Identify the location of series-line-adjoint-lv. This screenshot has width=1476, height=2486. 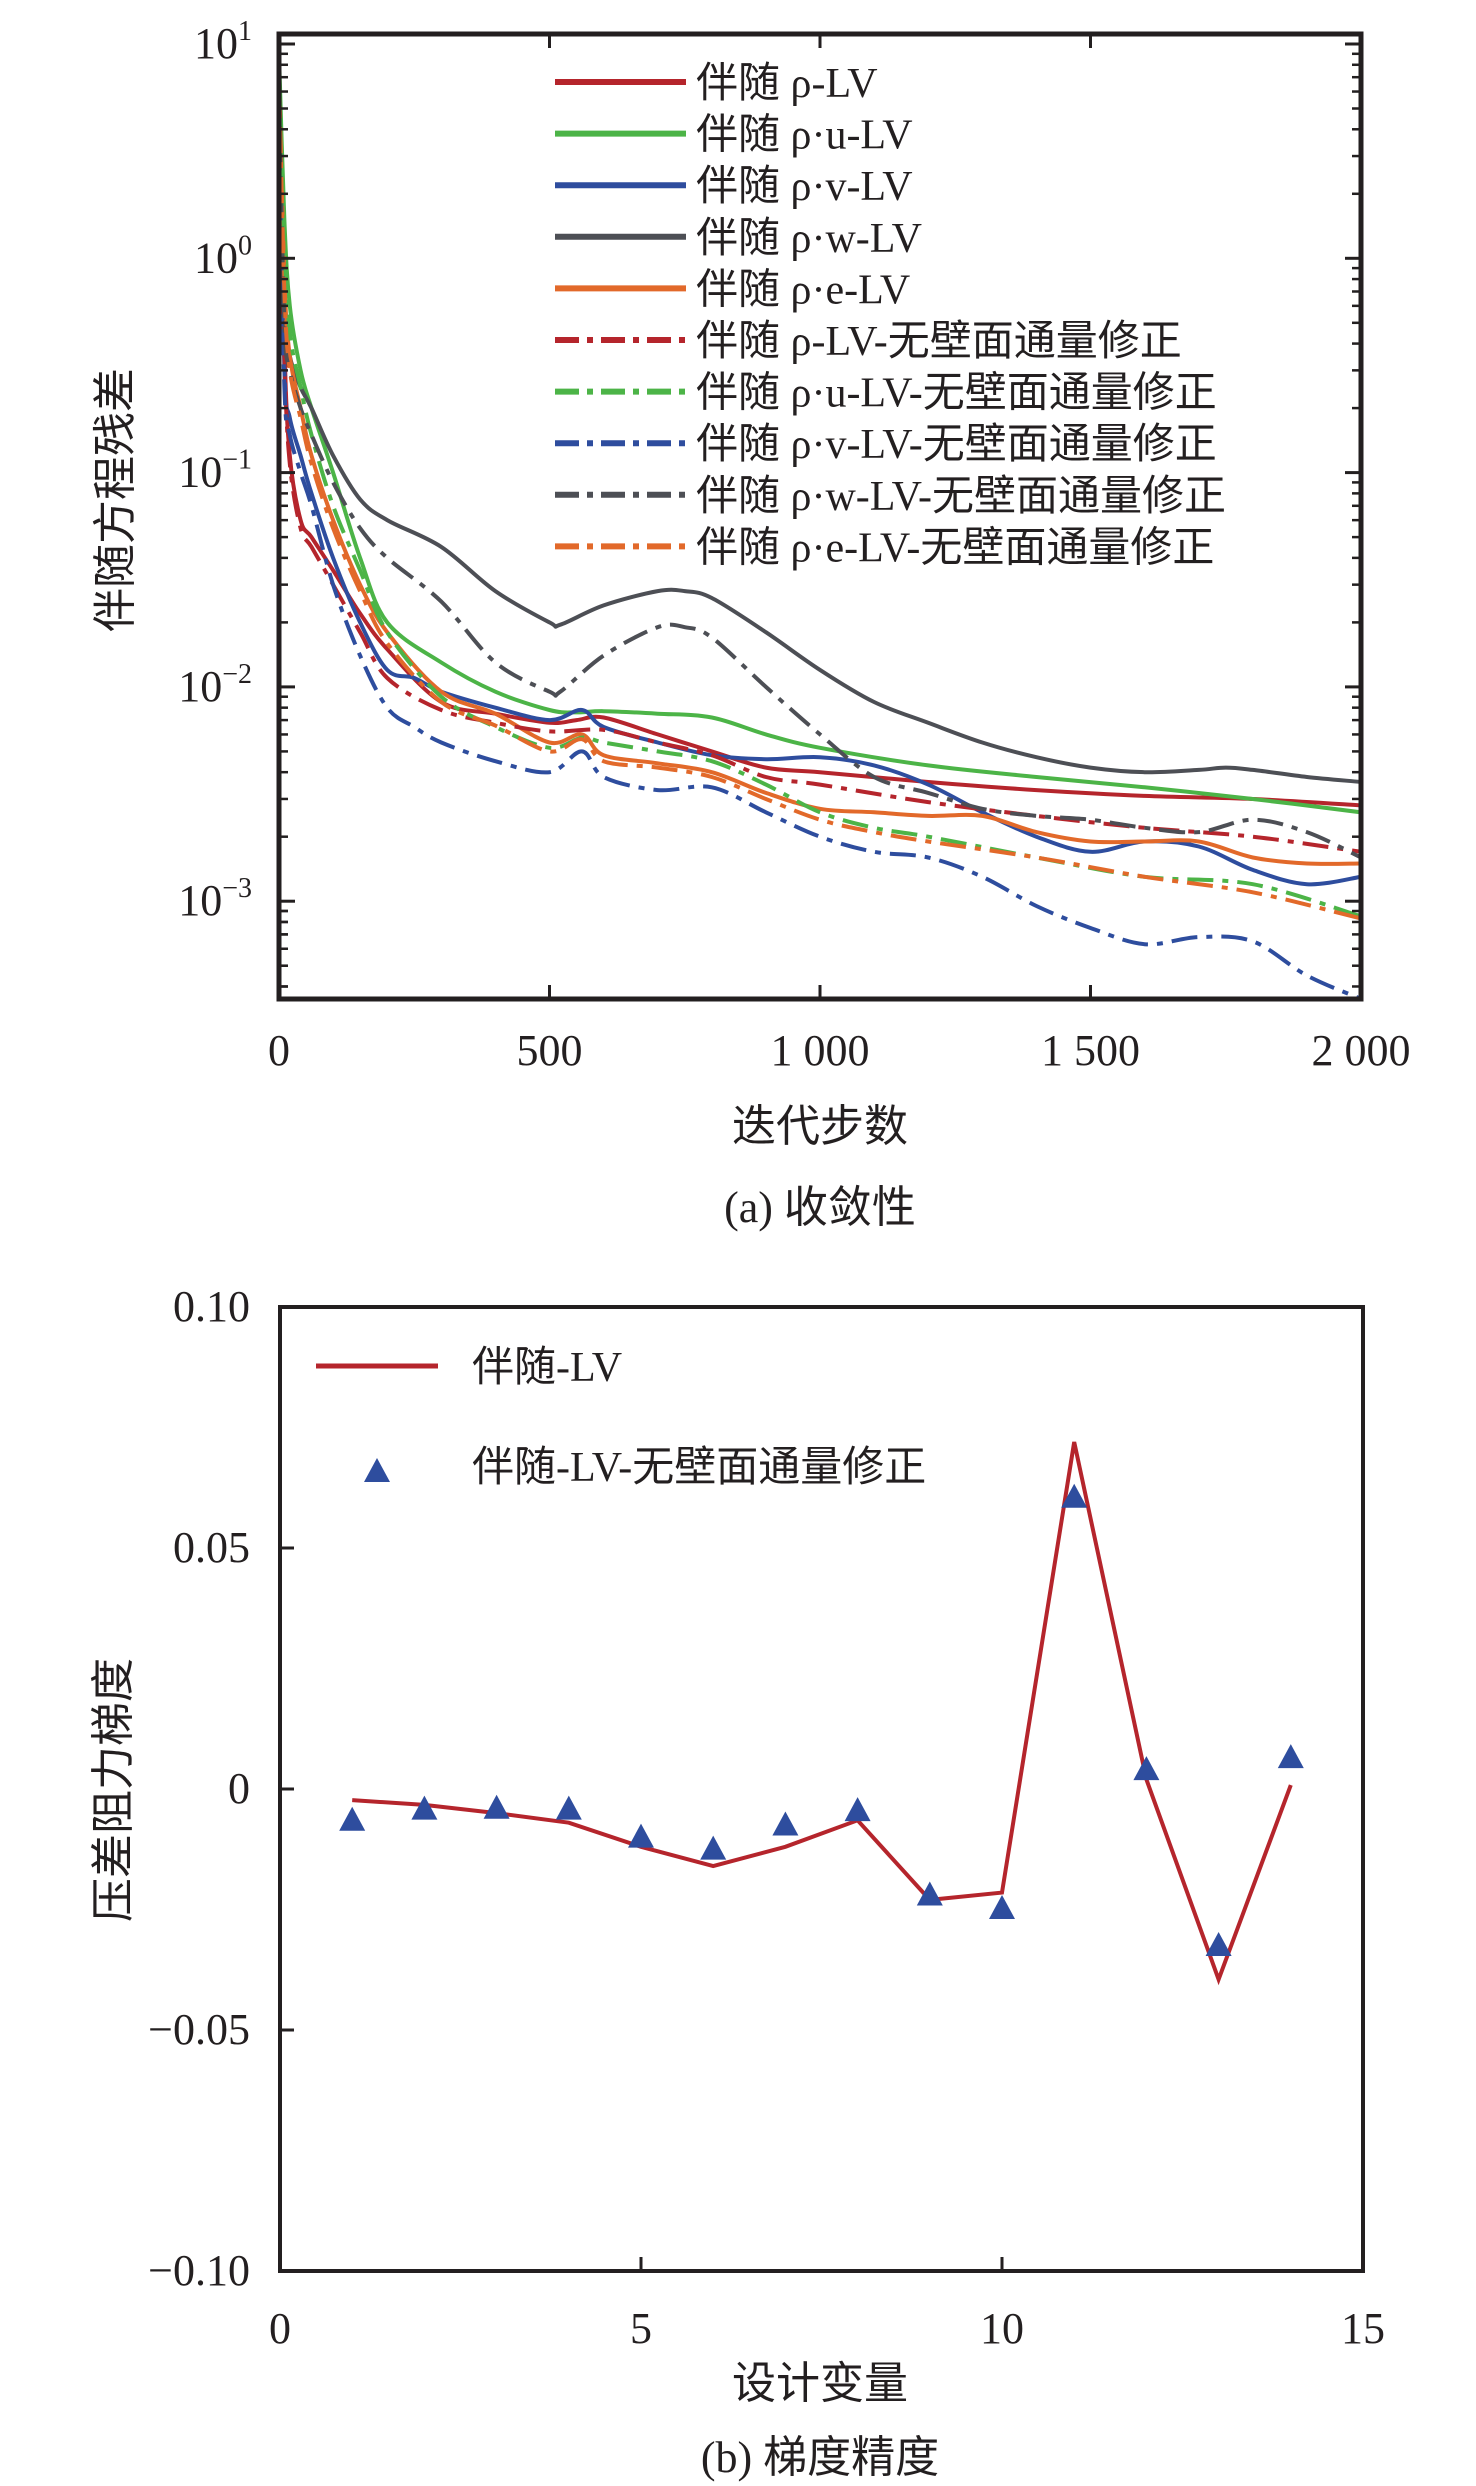
(822, 1713).